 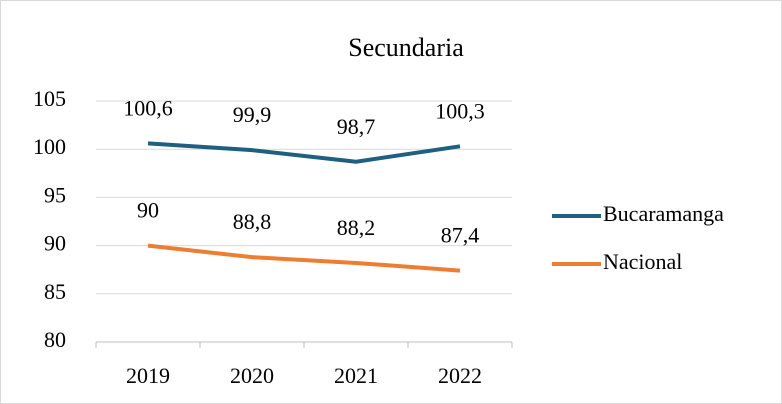 I want to click on data-label: 100,6, so click(x=148, y=107).